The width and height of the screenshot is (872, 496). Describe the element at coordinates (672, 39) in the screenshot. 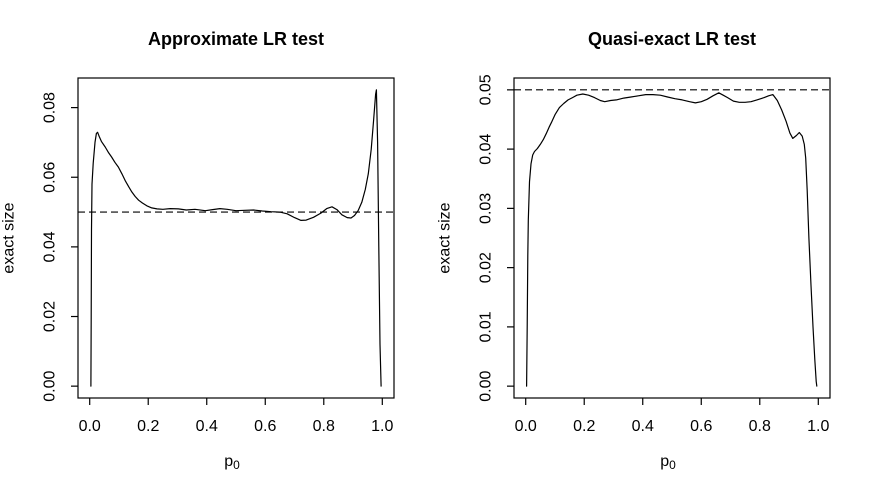

I see `chart-title: Quasi-exact LR test` at that location.